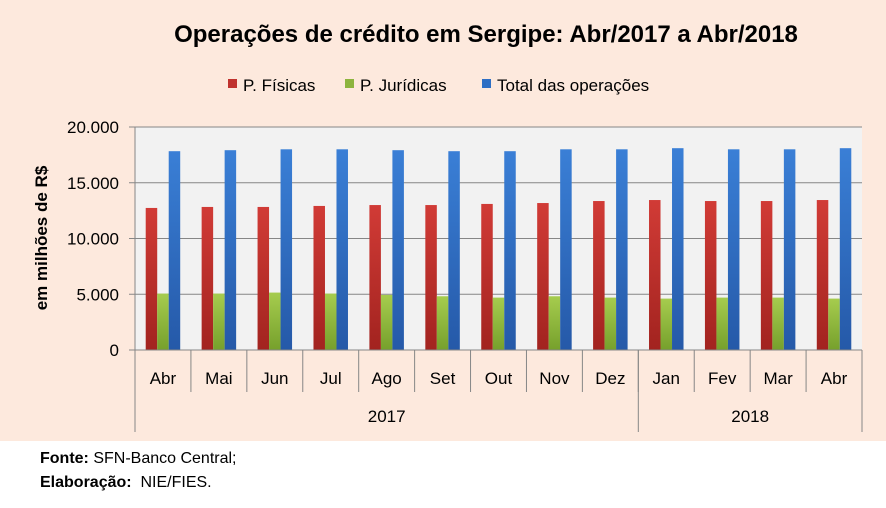 This screenshot has height=508, width=886. I want to click on x-tick-label: Mai, so click(218, 378).